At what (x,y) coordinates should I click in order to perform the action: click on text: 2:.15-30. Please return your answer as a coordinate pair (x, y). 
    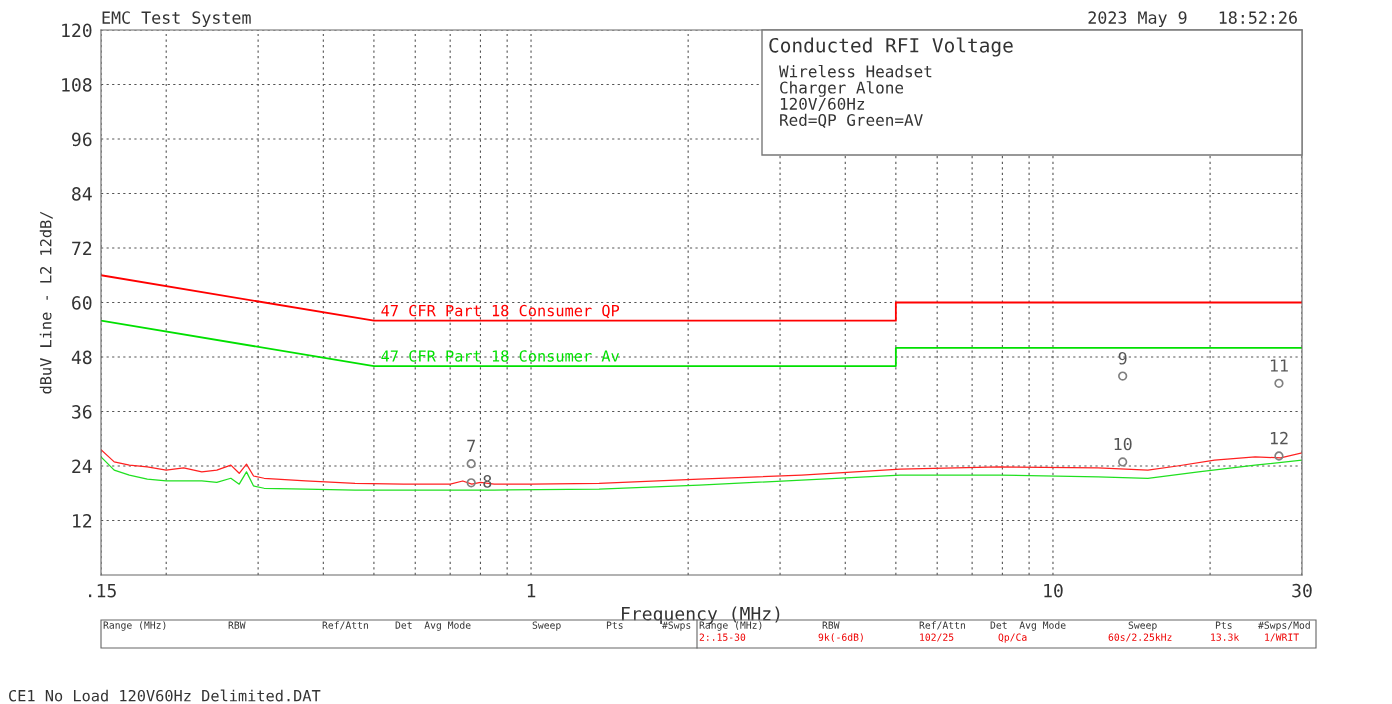
    Looking at the image, I should click on (722, 637).